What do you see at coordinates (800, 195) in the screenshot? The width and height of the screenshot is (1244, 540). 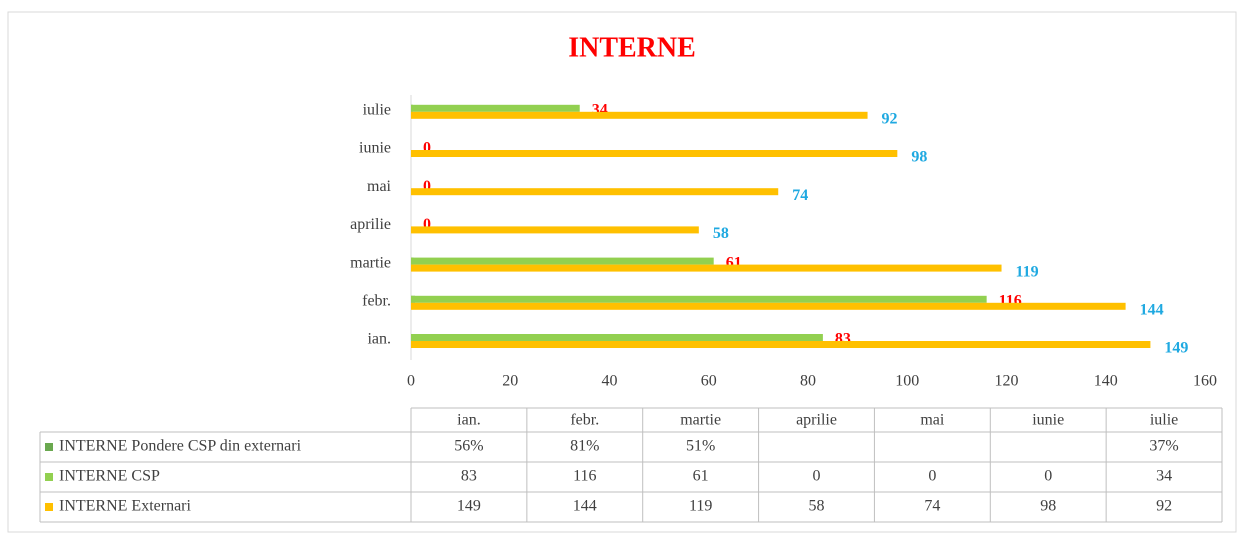 I see `data-label: 74` at bounding box center [800, 195].